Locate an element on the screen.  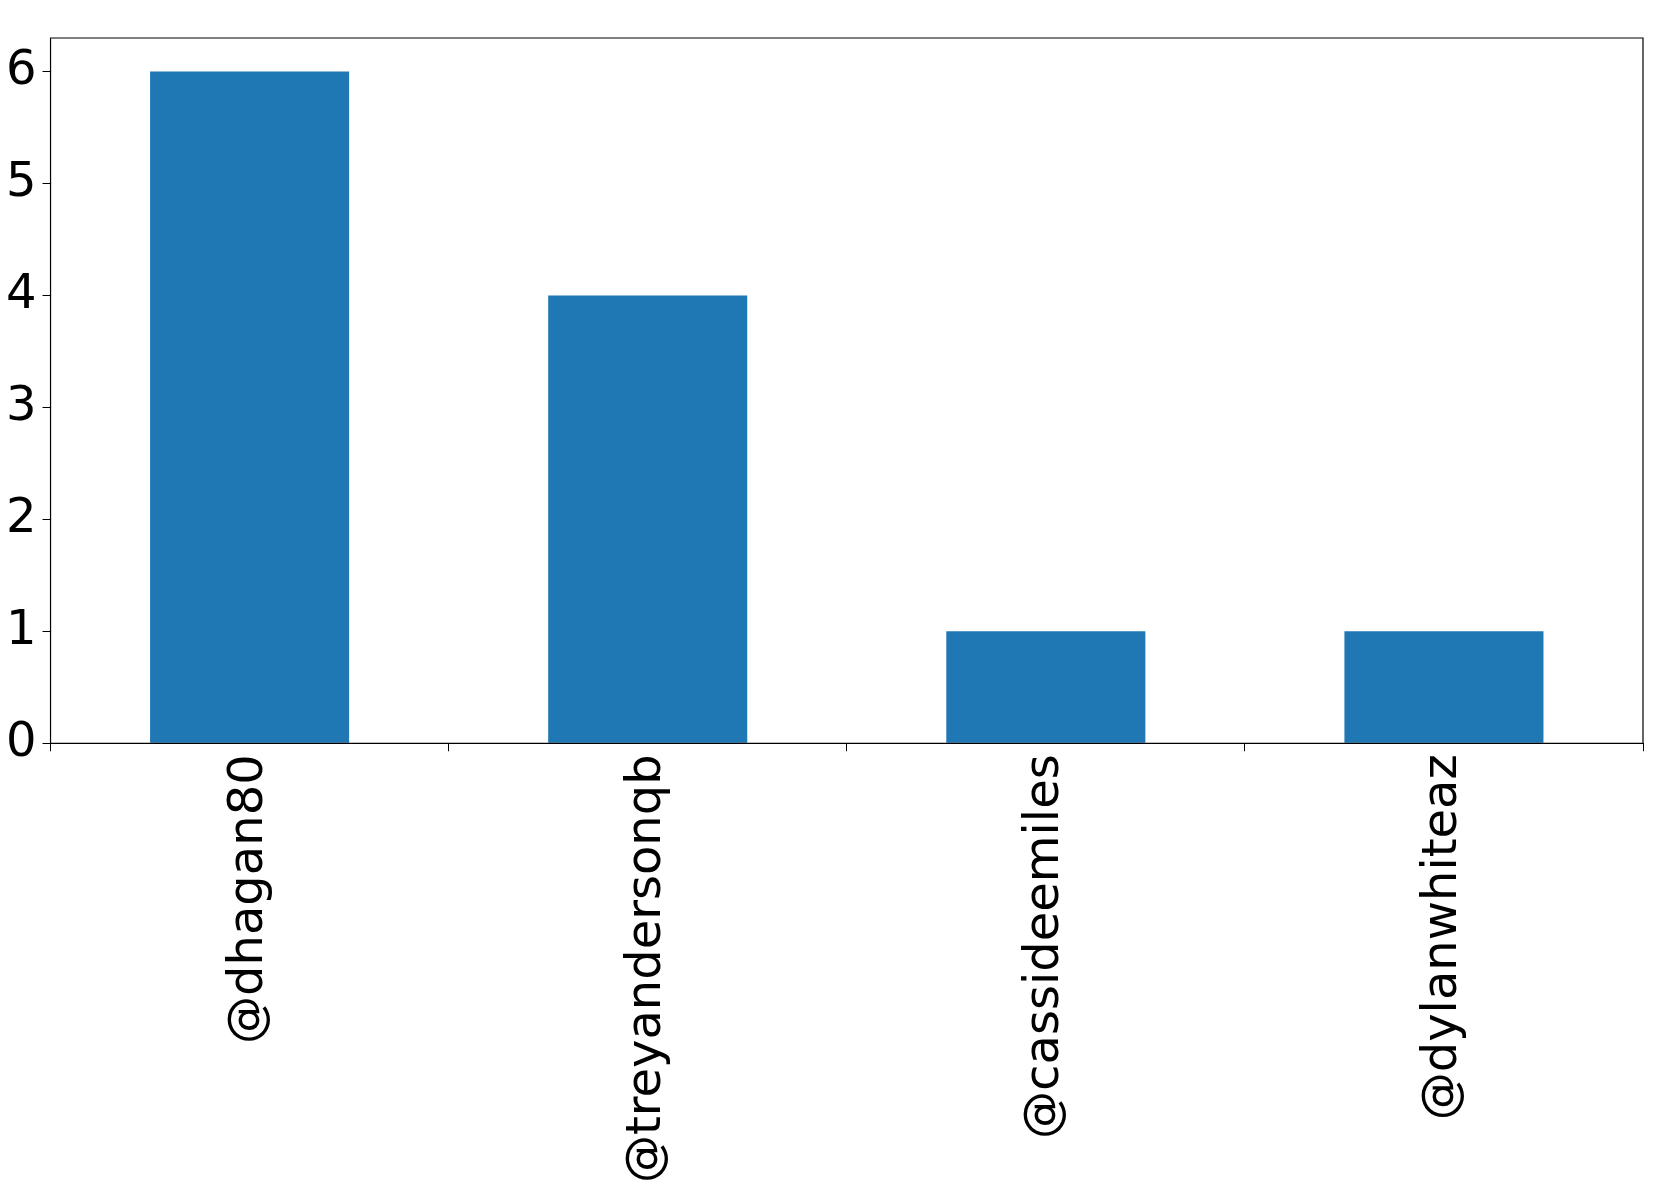
x-tick-label: @dhagan80 is located at coordinates (245, 899).